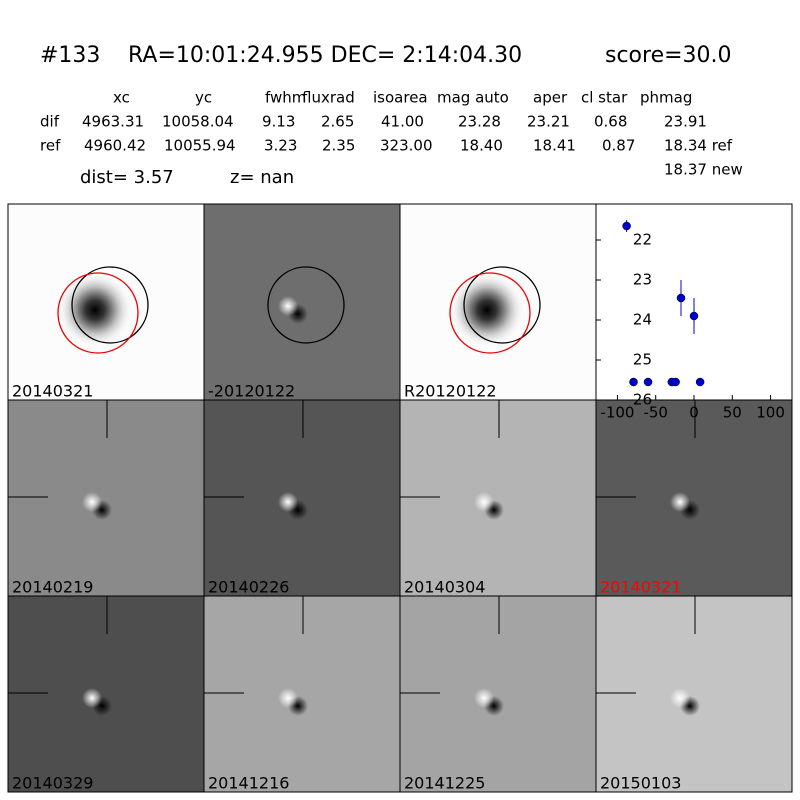 Image resolution: width=800 pixels, height=800 pixels. Describe the element at coordinates (694, 413) in the screenshot. I see `x-tick-label: 0` at that location.